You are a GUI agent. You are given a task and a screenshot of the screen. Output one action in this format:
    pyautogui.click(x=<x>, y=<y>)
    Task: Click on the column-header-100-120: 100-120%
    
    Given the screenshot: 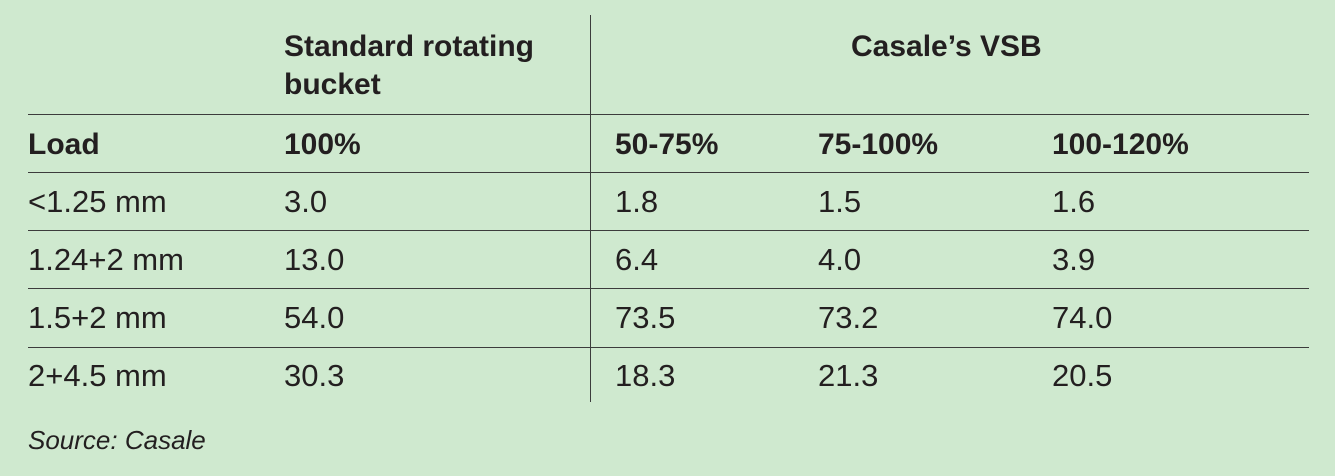 What is the action you would take?
    pyautogui.click(x=1120, y=144)
    